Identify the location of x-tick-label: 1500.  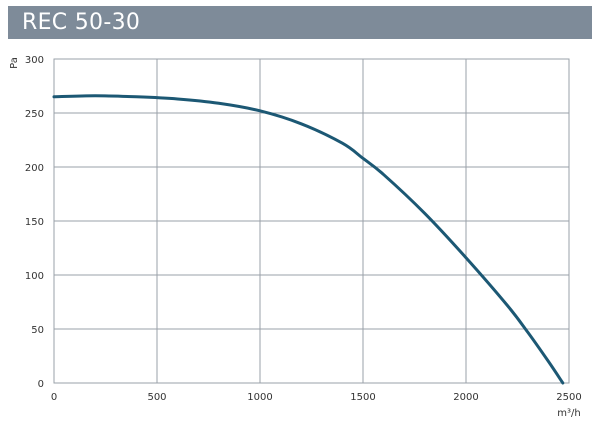
(362, 397).